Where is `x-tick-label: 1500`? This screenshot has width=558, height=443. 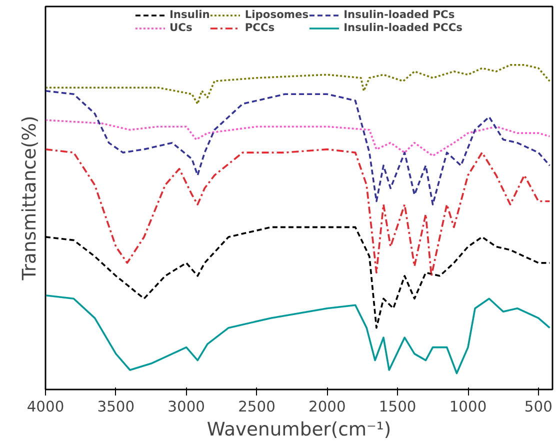 x-tick-label: 1500 is located at coordinates (397, 407).